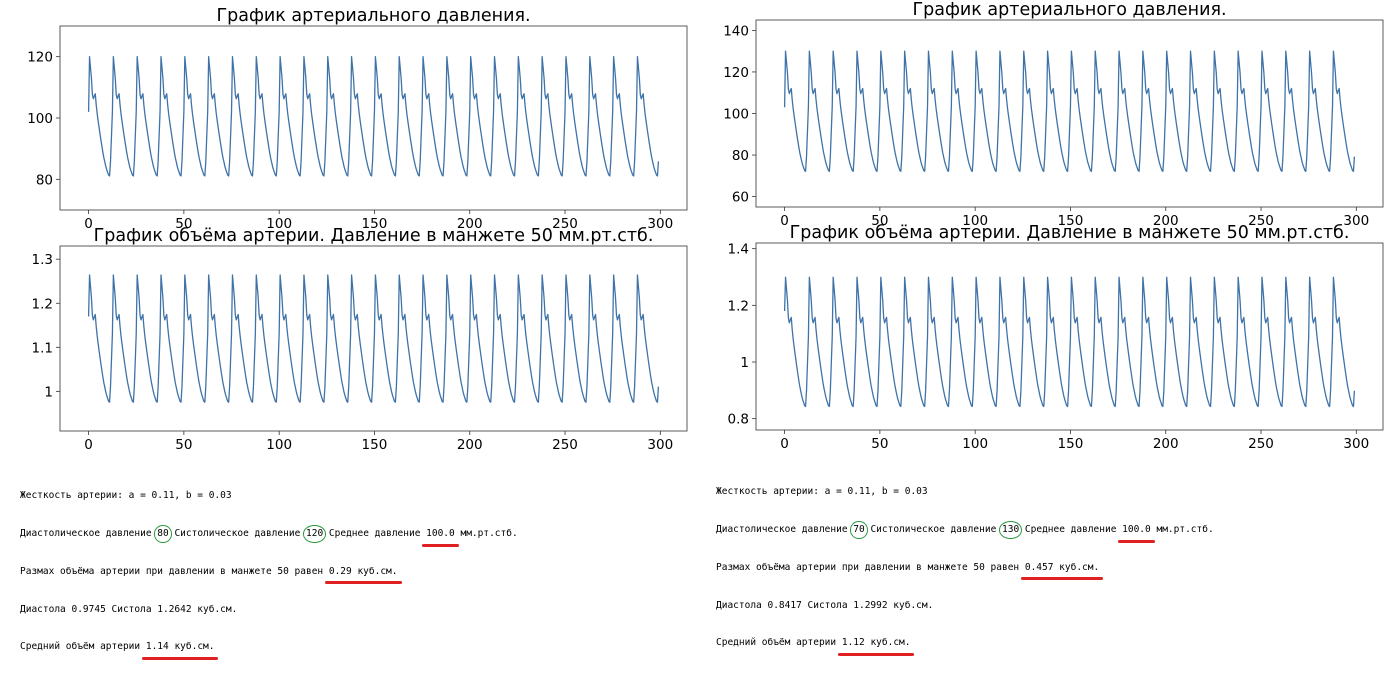 The width and height of the screenshot is (1397, 679). What do you see at coordinates (825, 605) in the screenshot?
I see `diastole-systole-line: Диастола 0.8417 Систола 1.2992 куб.см.` at bounding box center [825, 605].